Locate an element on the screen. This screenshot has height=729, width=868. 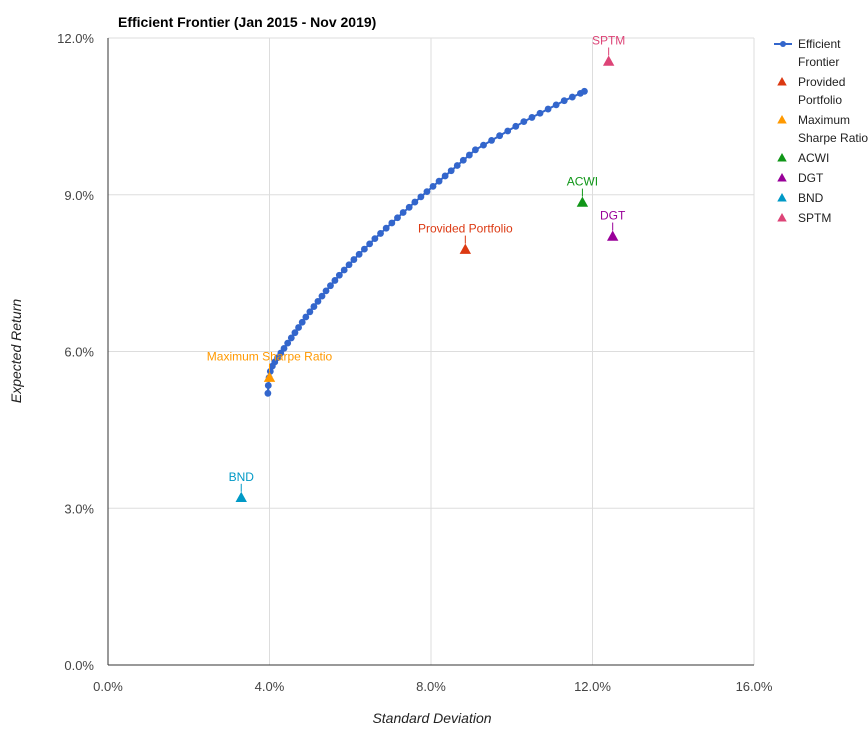
legend-label: BND is located at coordinates (811, 198).